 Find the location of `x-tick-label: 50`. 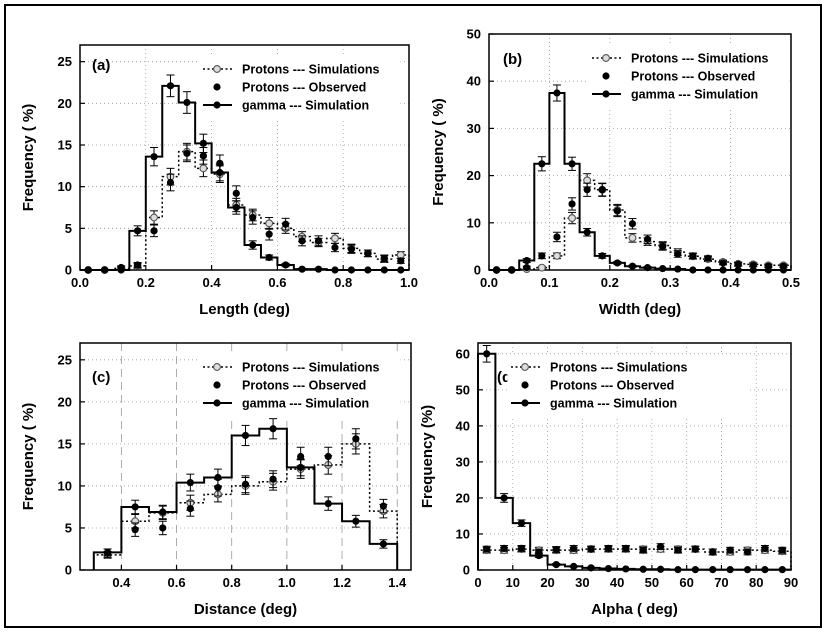

x-tick-label: 50 is located at coordinates (652, 582).